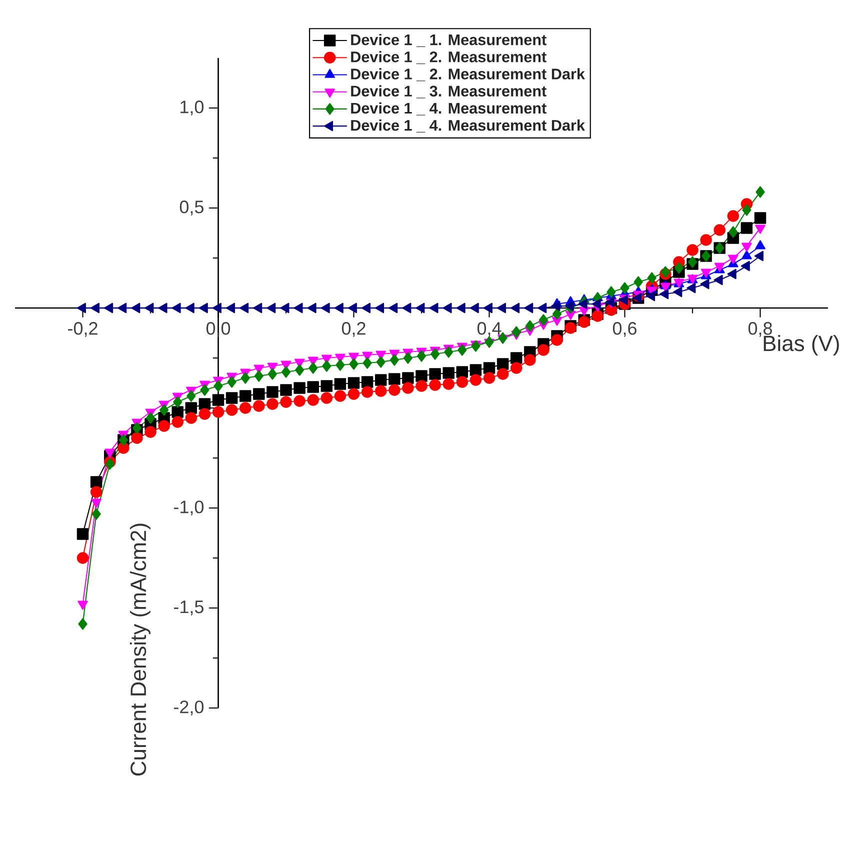 This screenshot has width=862, height=843. What do you see at coordinates (192, 208) in the screenshot?
I see `y-tick-label: 0,5` at bounding box center [192, 208].